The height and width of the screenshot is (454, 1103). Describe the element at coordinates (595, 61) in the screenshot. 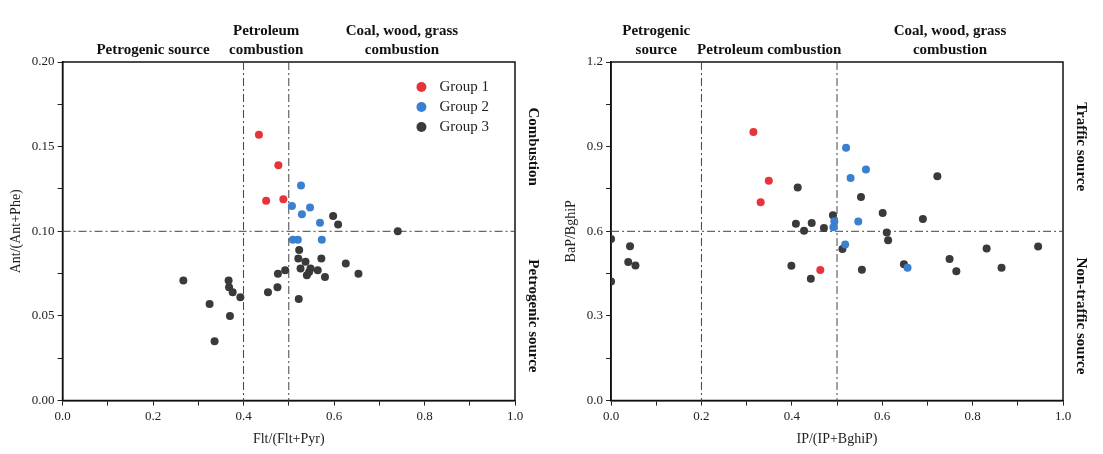

I see `y-tick-label: 1.2` at that location.